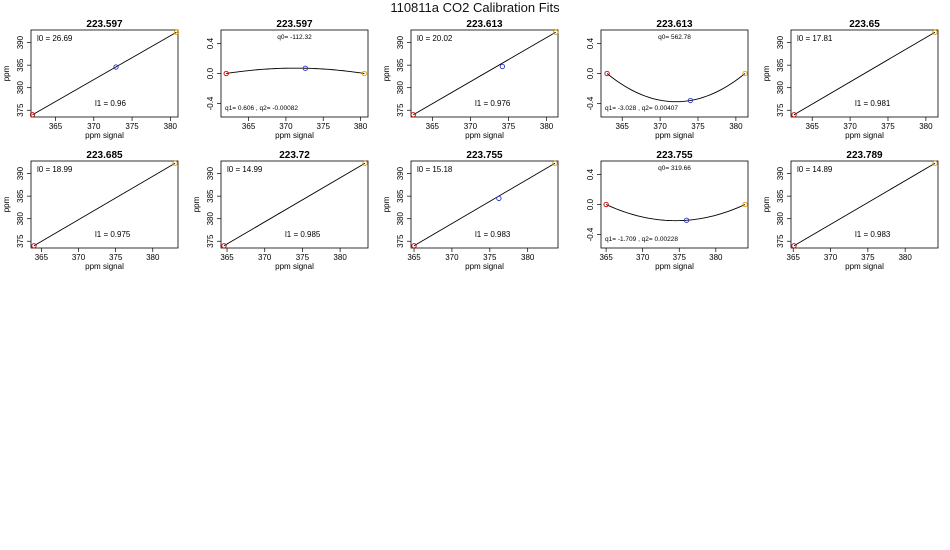 This screenshot has width=950, height=550. I want to click on annotation: l0 = 14.99, so click(245, 169).